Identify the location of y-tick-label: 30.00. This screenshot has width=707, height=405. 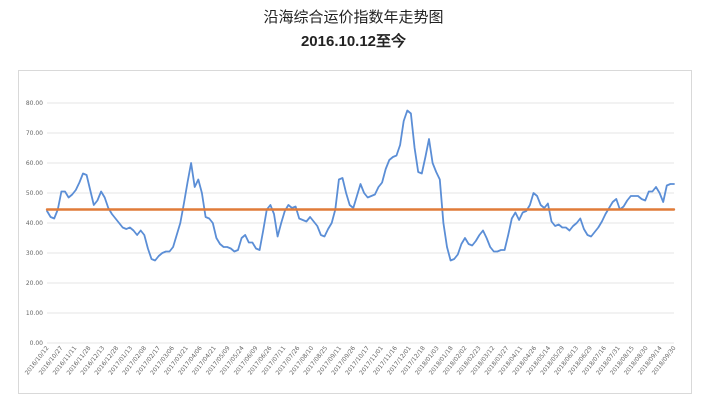
(34, 253).